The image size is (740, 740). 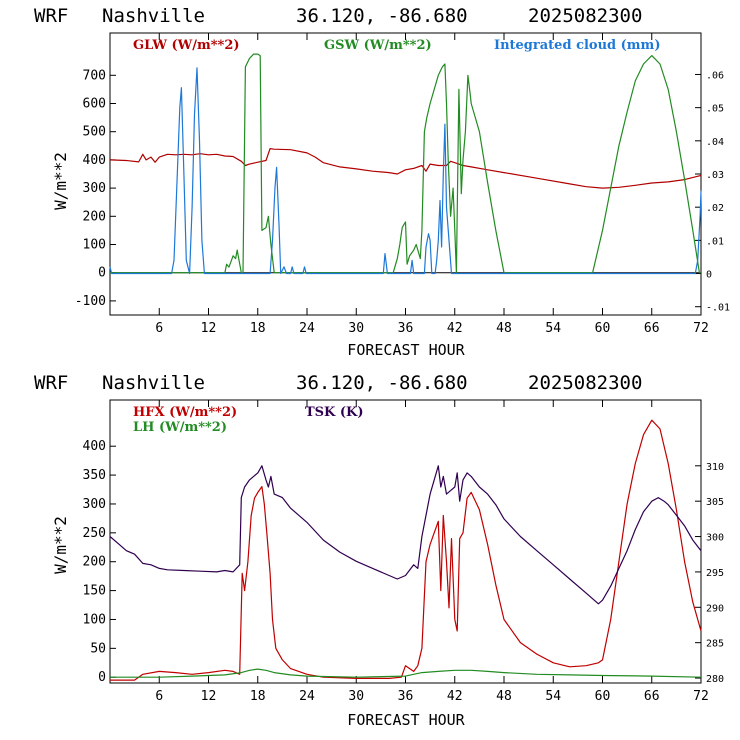 What do you see at coordinates (406, 673) in the screenshot?
I see `series-line-lh` at bounding box center [406, 673].